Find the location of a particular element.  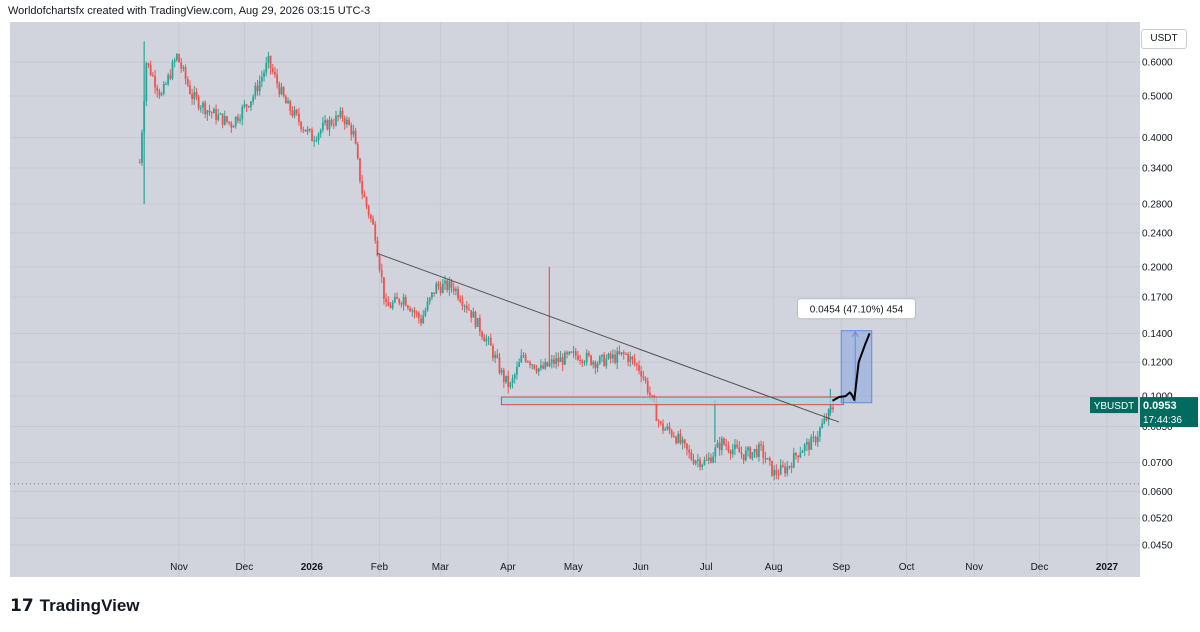

measure-label-box is located at coordinates (856, 309).